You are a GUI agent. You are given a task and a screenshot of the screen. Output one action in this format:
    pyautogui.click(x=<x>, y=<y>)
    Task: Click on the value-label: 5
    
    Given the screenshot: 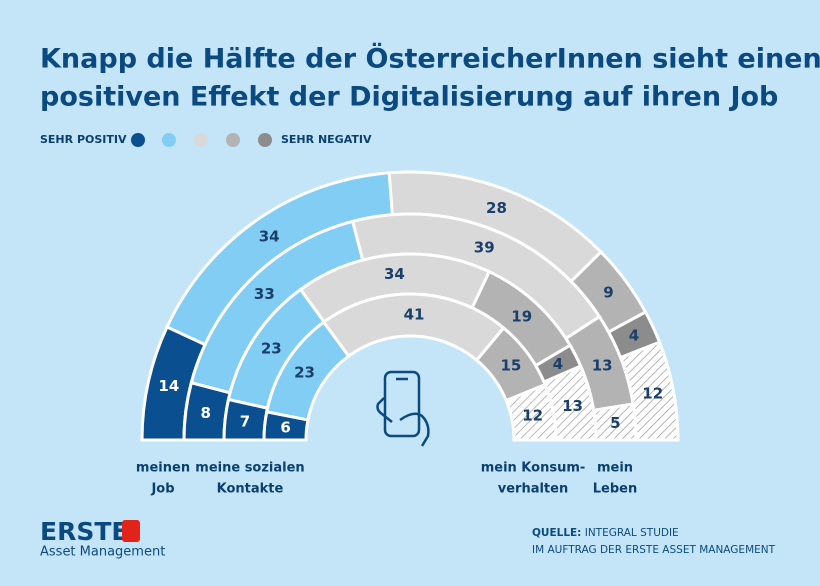 What is the action you would take?
    pyautogui.click(x=615, y=423)
    